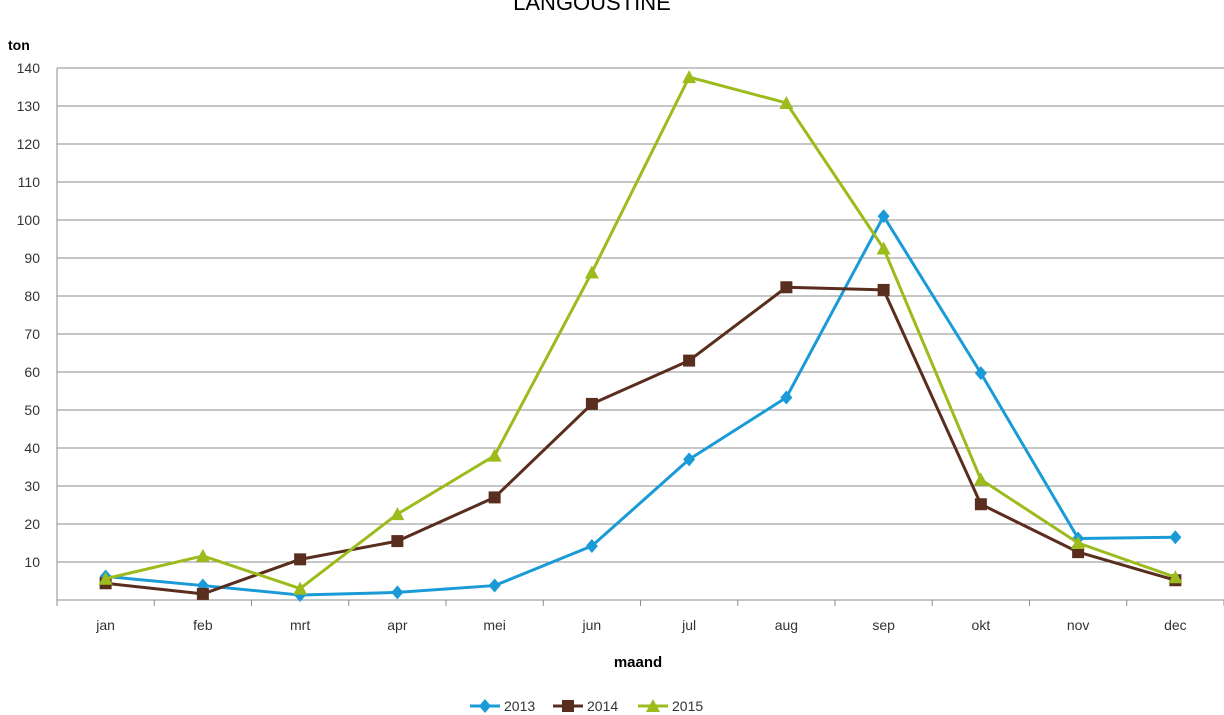  I want to click on y-tick-label: 100, so click(29, 220).